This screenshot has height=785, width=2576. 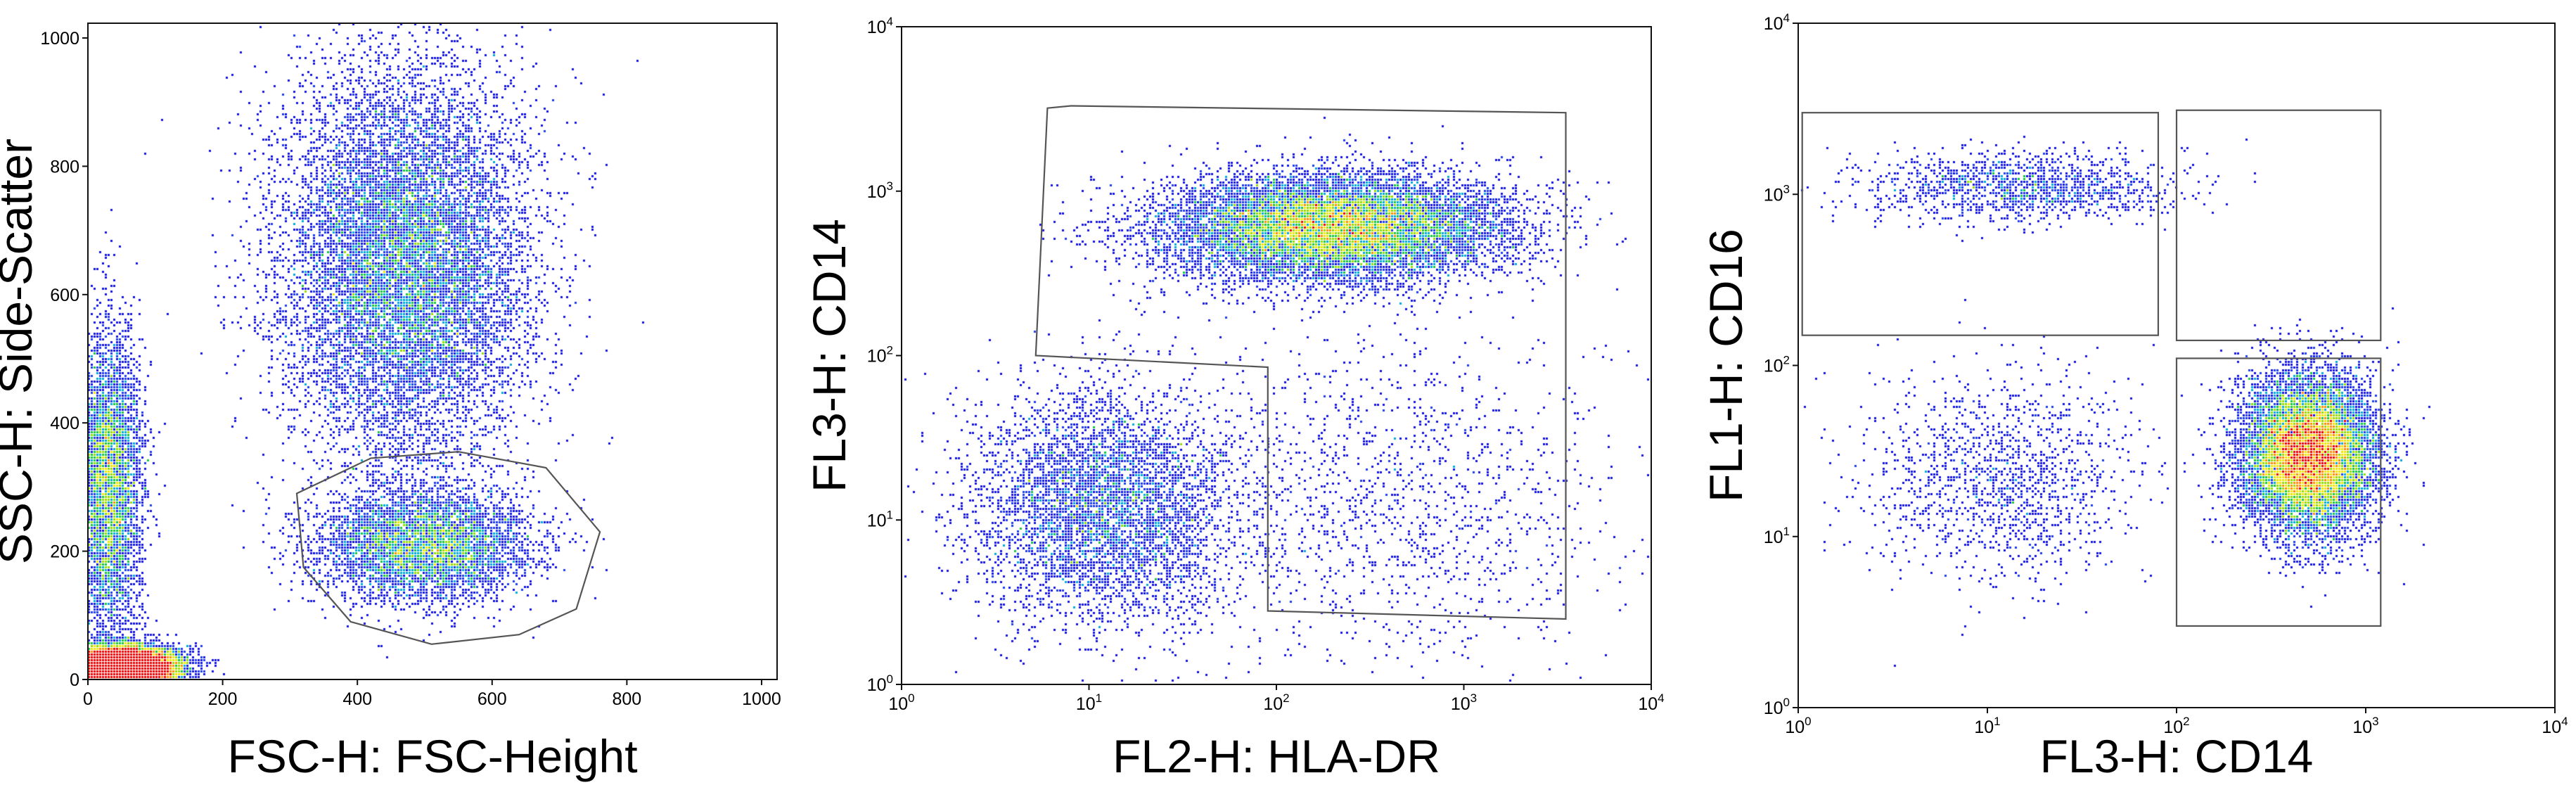 What do you see at coordinates (2177, 756) in the screenshot?
I see `plot-cd14-cd16-x-label: FL3-H: CD14` at bounding box center [2177, 756].